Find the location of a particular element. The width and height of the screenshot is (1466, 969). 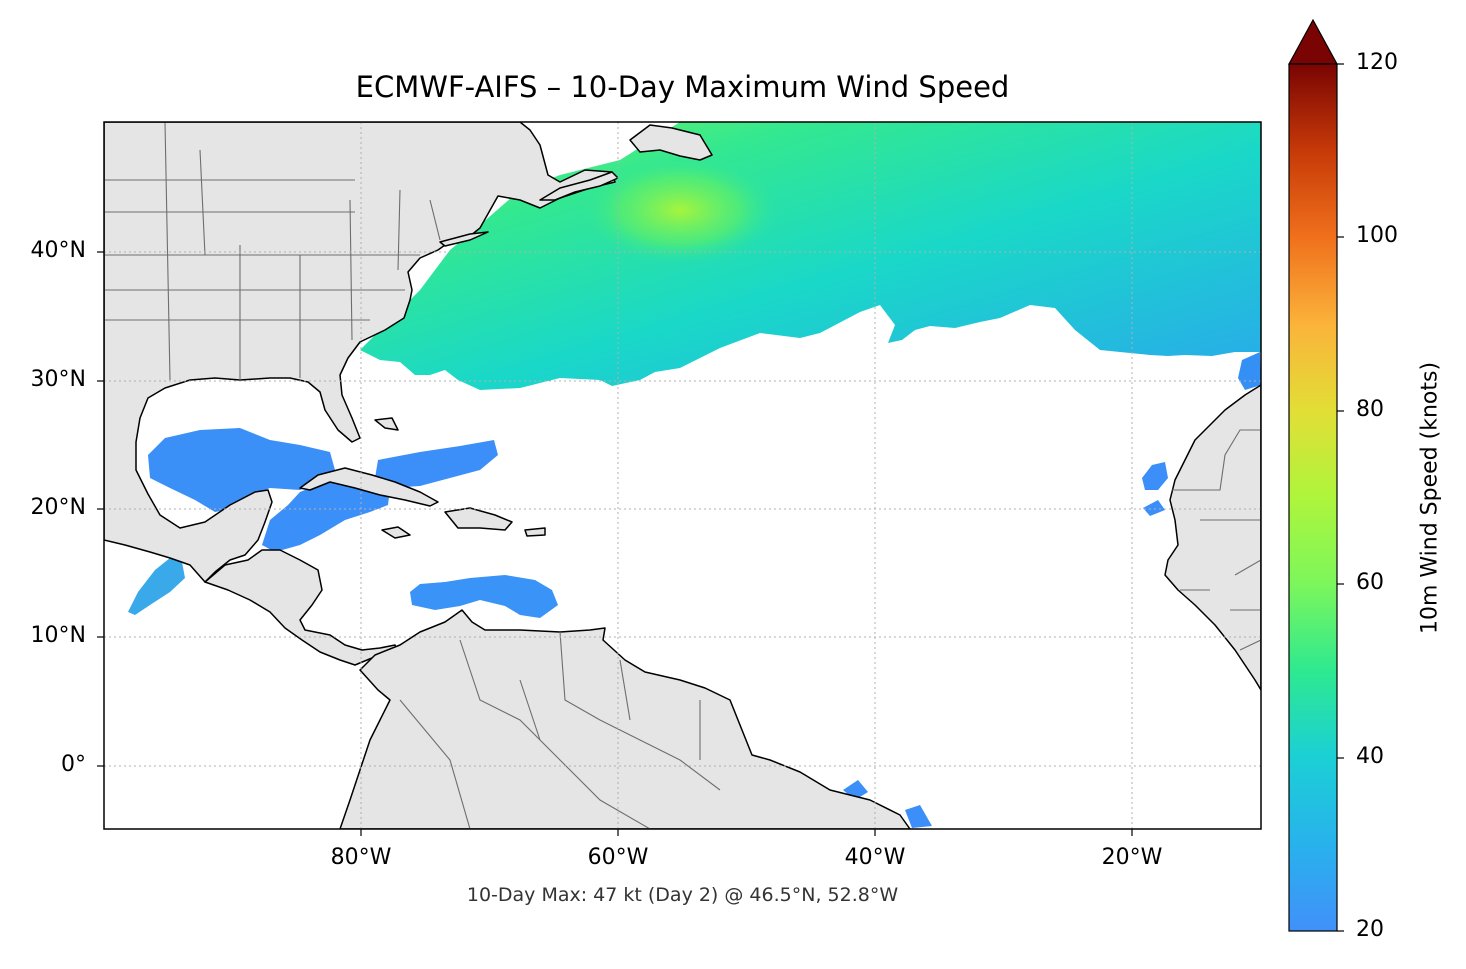

colorbar-tick-40: 40 is located at coordinates (1370, 756).